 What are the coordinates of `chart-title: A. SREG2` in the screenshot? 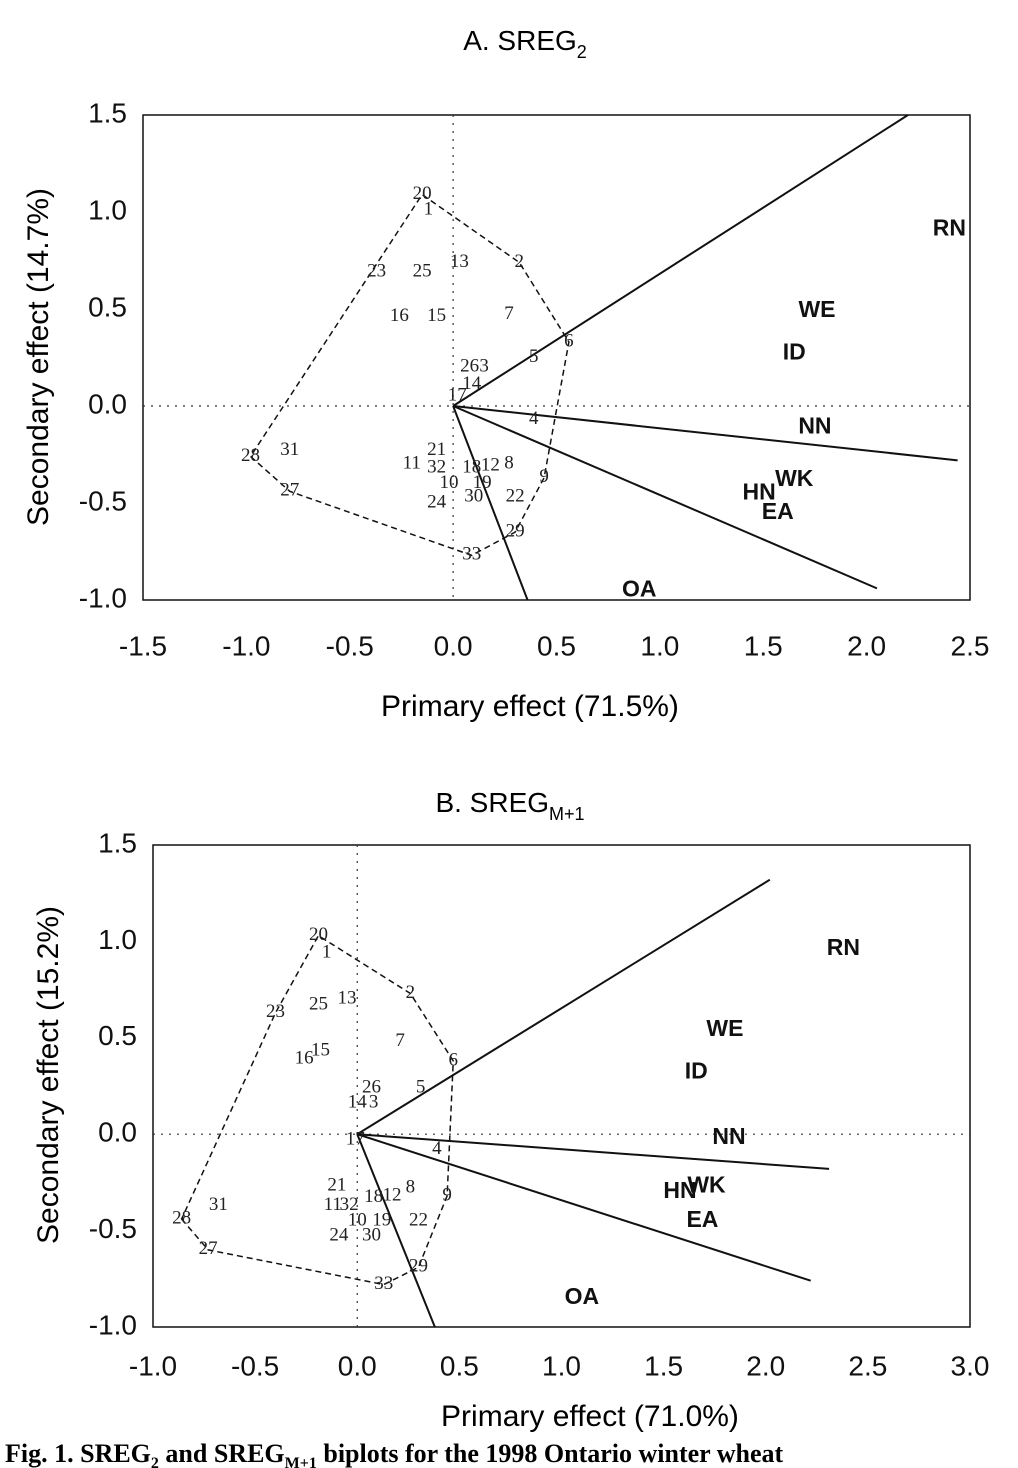 It's located at (525, 43).